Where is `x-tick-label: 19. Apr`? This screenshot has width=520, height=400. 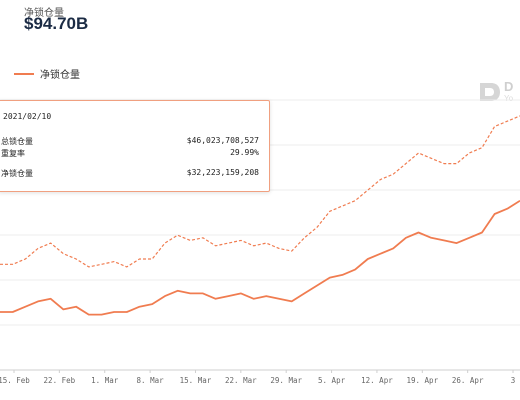
x-tick-label: 19. Apr is located at coordinates (422, 380).